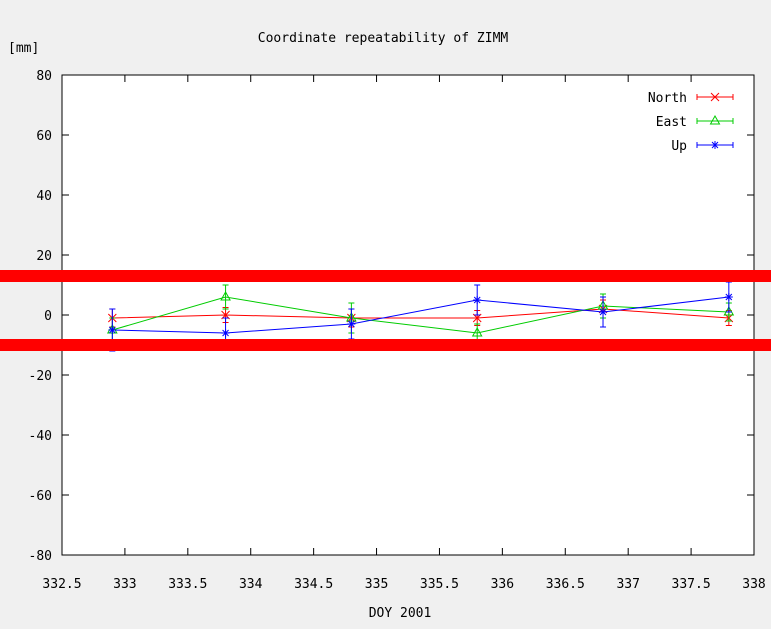 The width and height of the screenshot is (771, 629). What do you see at coordinates (439, 584) in the screenshot?
I see `x-tick-label: 335.5` at bounding box center [439, 584].